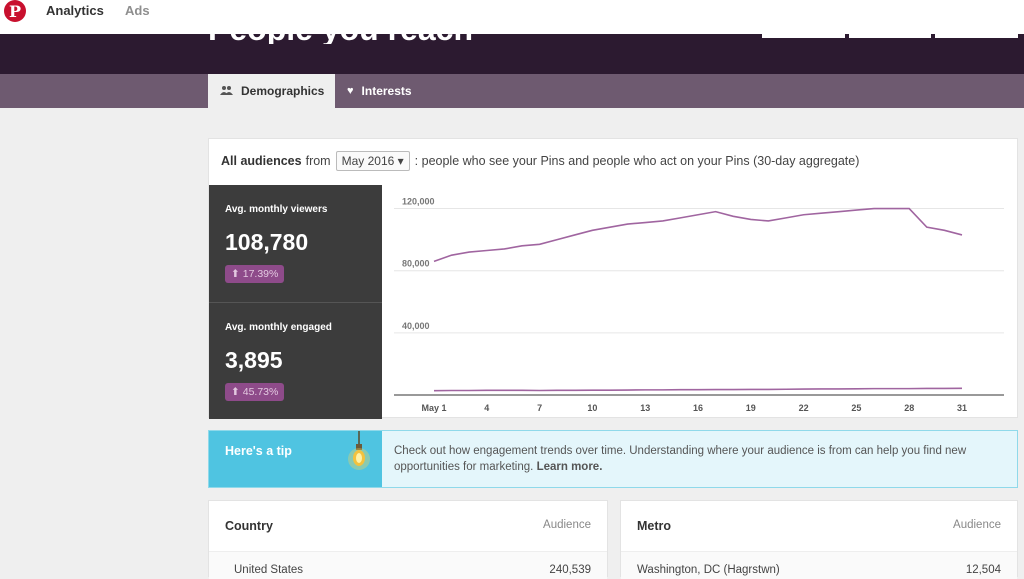 Image resolution: width=1024 pixels, height=579 pixels. Describe the element at coordinates (269, 570) in the screenshot. I see `row-name: United States` at that location.